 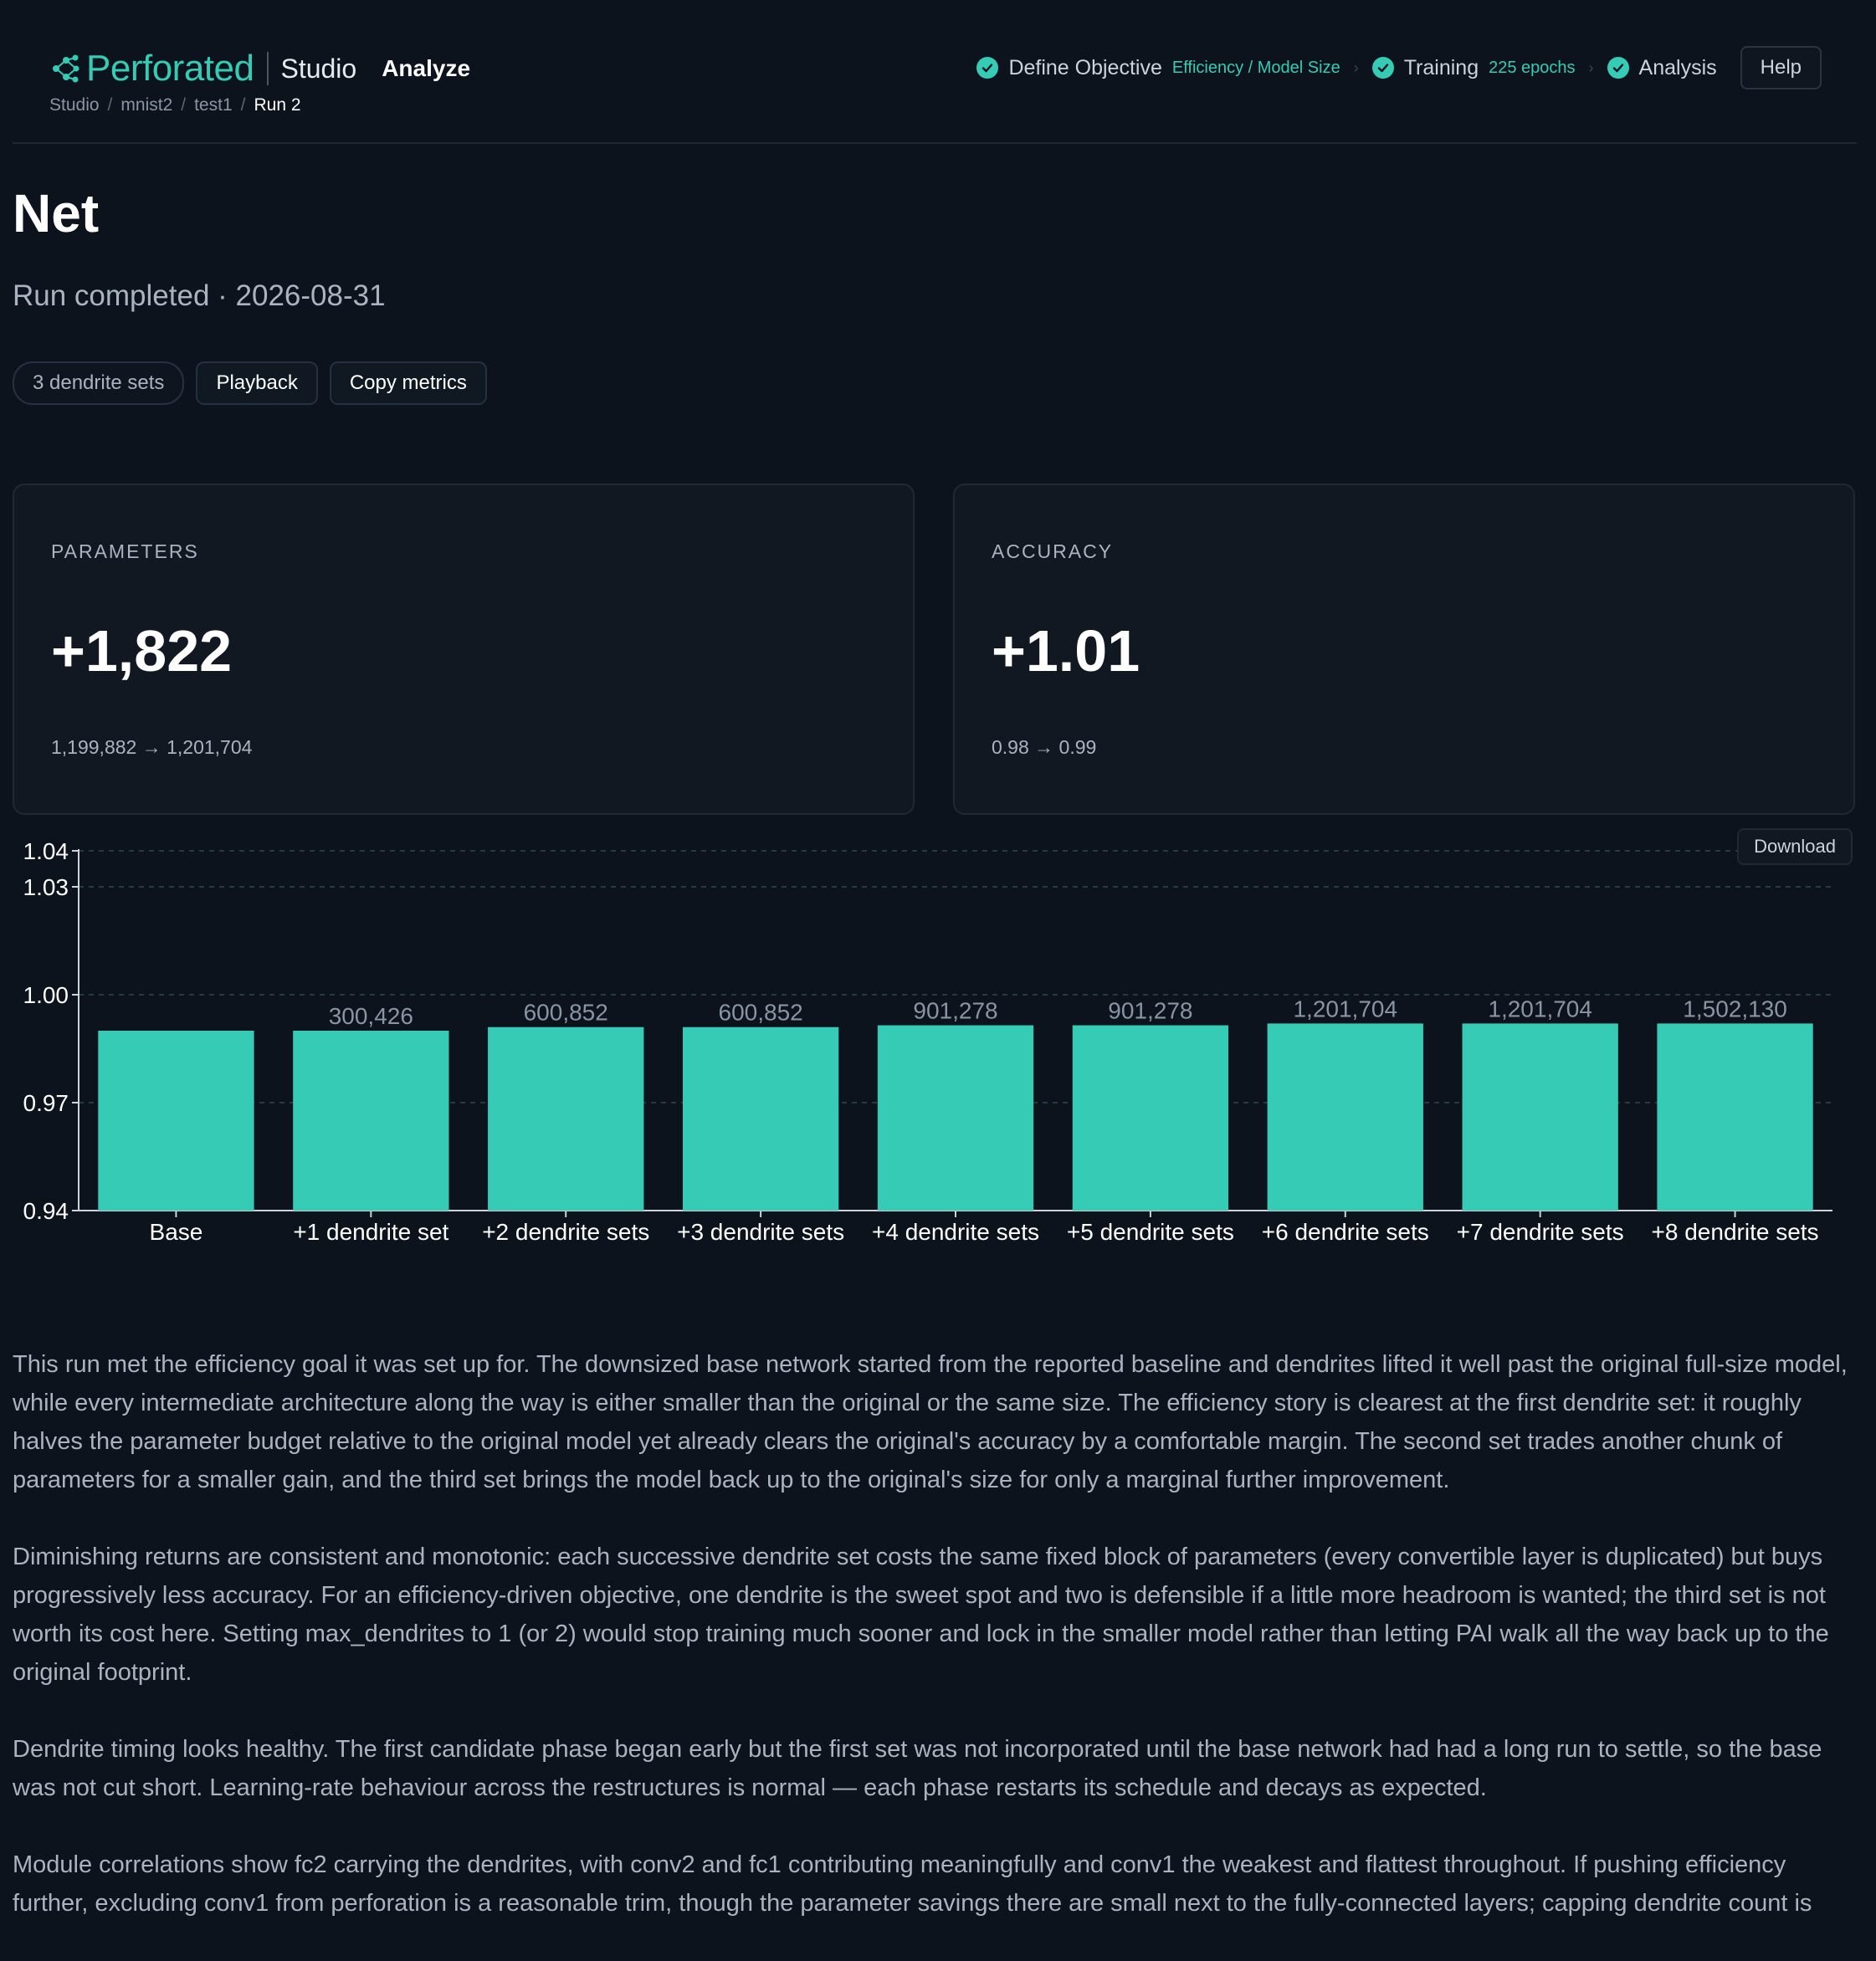 I want to click on x-tick-label: +8 dendrite sets, so click(x=1736, y=1232).